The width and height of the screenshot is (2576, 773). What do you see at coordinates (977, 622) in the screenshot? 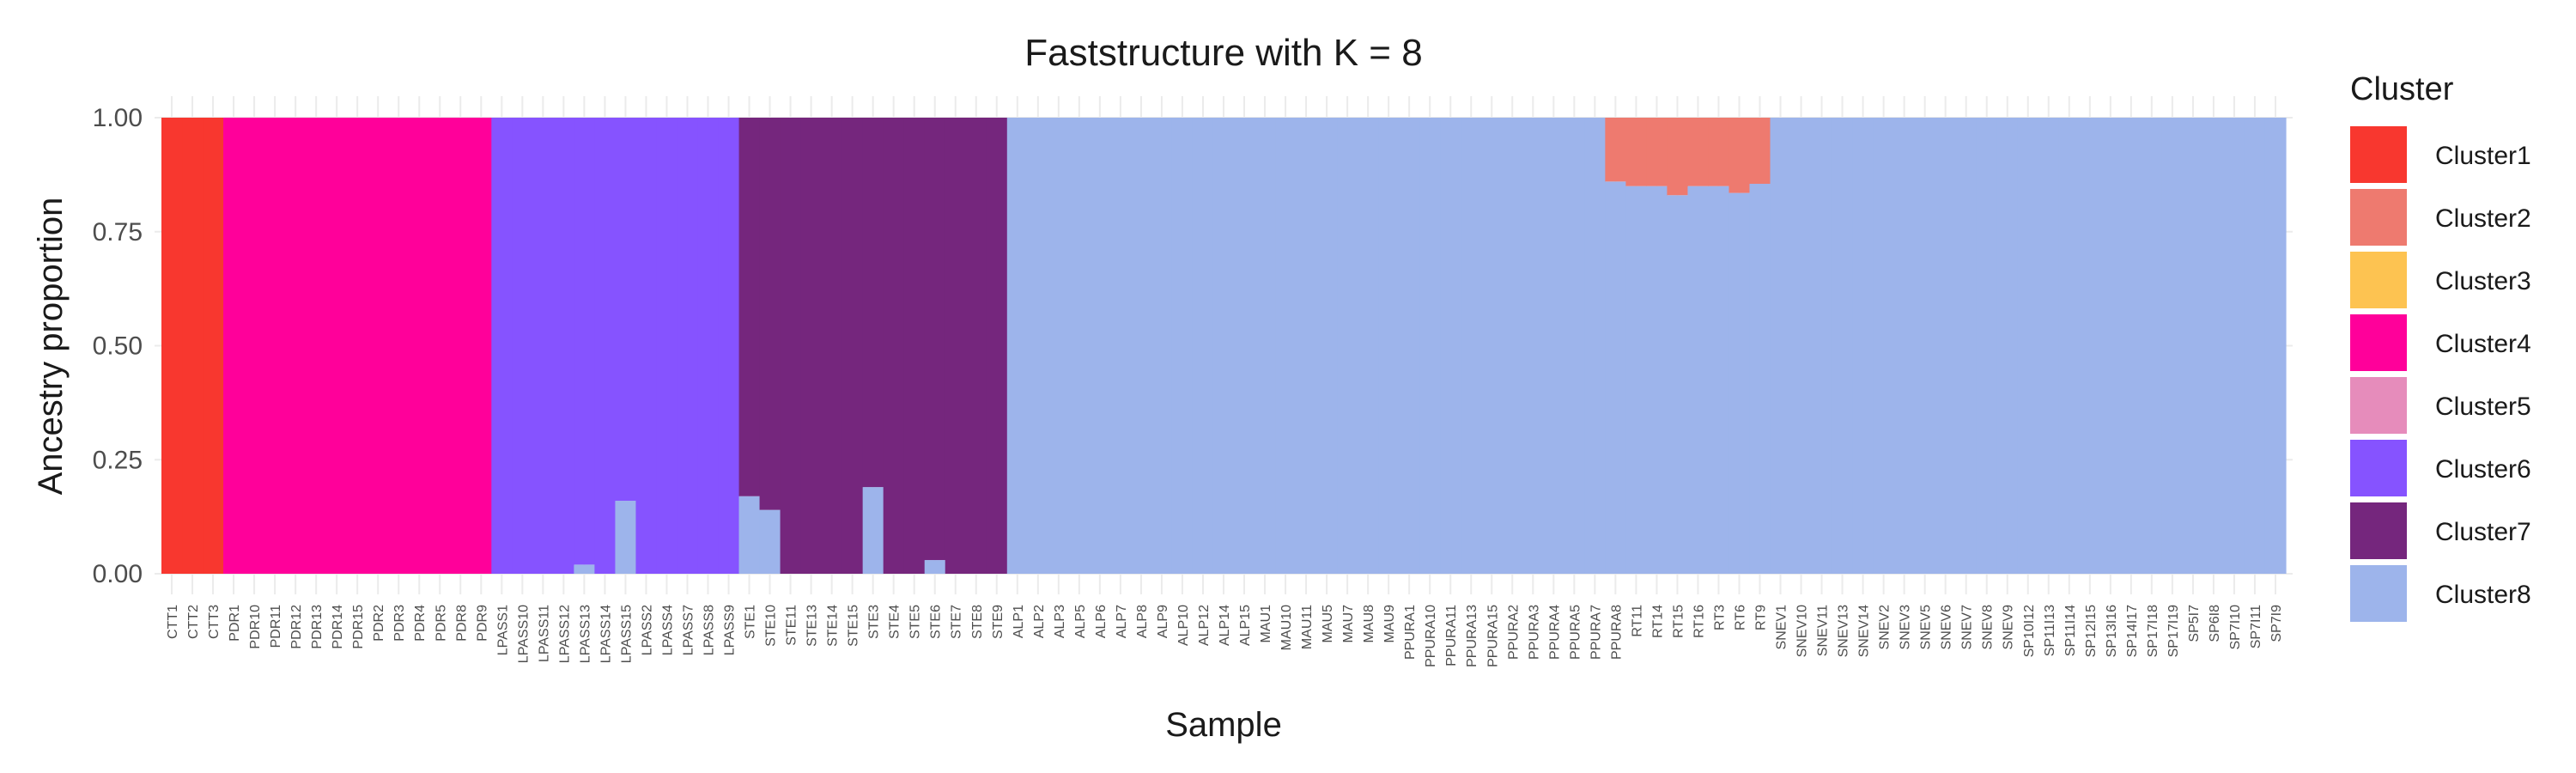
I see `x-tick-label: STE8` at bounding box center [977, 622].